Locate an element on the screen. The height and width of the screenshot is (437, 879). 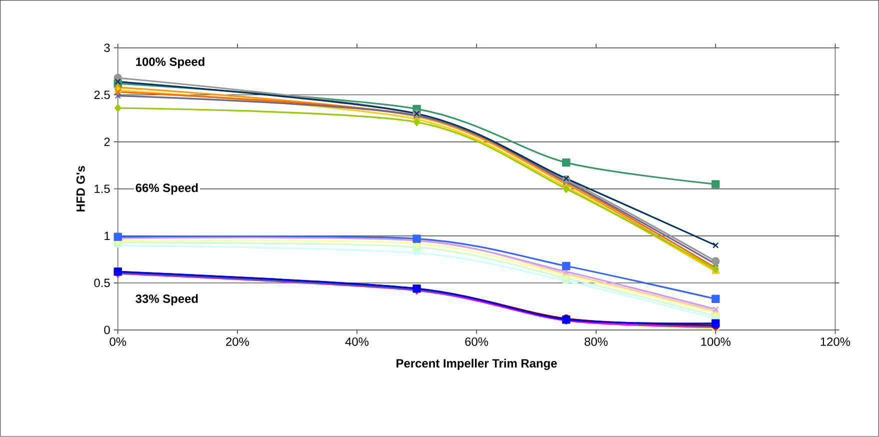
y-axis-title: HFD G's is located at coordinates (80, 189).